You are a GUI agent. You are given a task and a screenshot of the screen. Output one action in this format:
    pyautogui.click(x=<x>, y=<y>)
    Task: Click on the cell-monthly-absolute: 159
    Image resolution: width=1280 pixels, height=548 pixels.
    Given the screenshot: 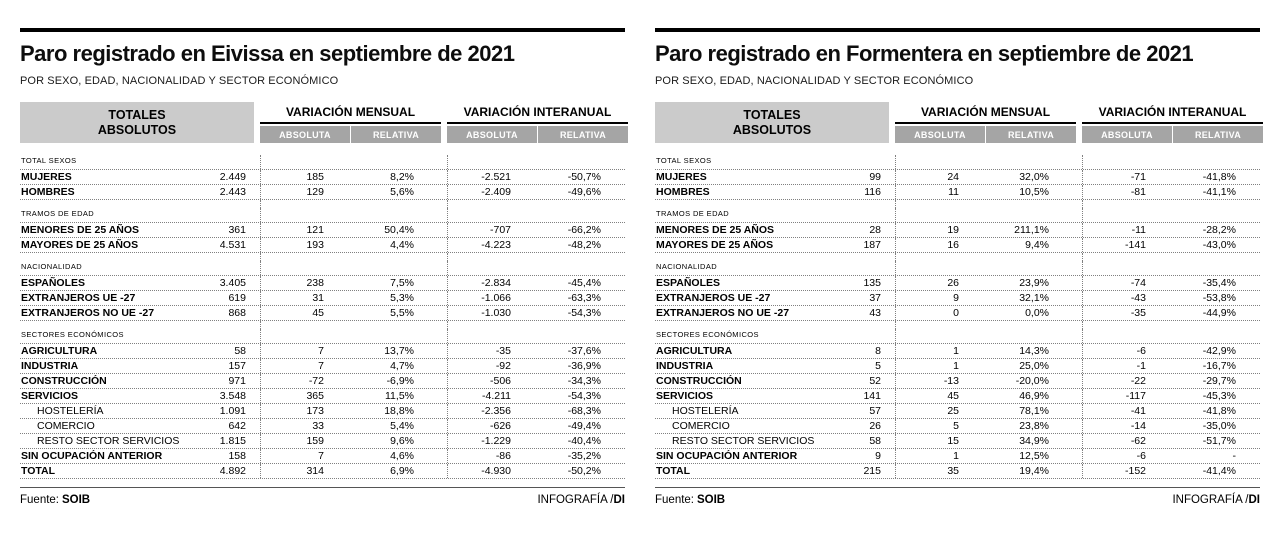 What is the action you would take?
    pyautogui.click(x=315, y=441)
    